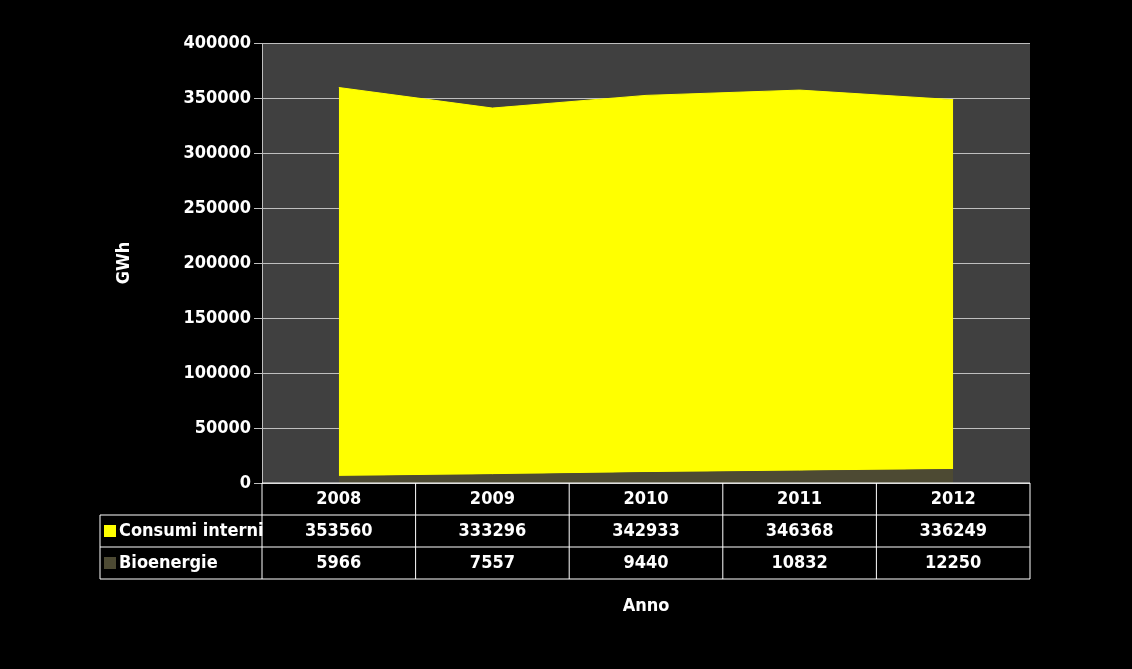 Image resolution: width=1132 pixels, height=669 pixels. Describe the element at coordinates (646, 529) in the screenshot. I see `data-label: 342933` at that location.